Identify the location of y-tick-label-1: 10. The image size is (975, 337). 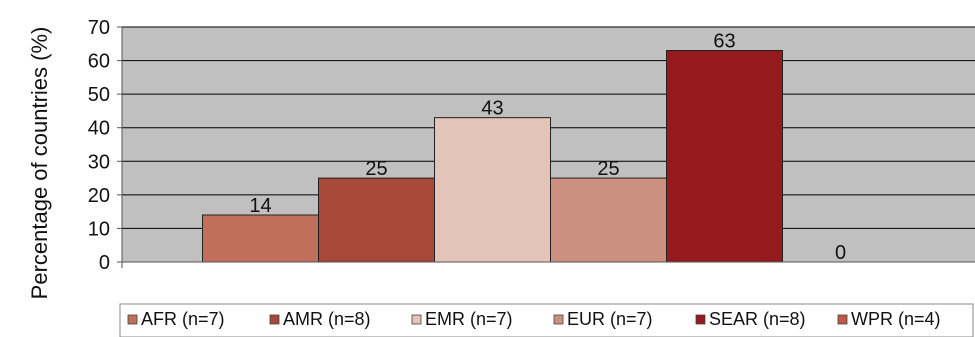
(99, 229).